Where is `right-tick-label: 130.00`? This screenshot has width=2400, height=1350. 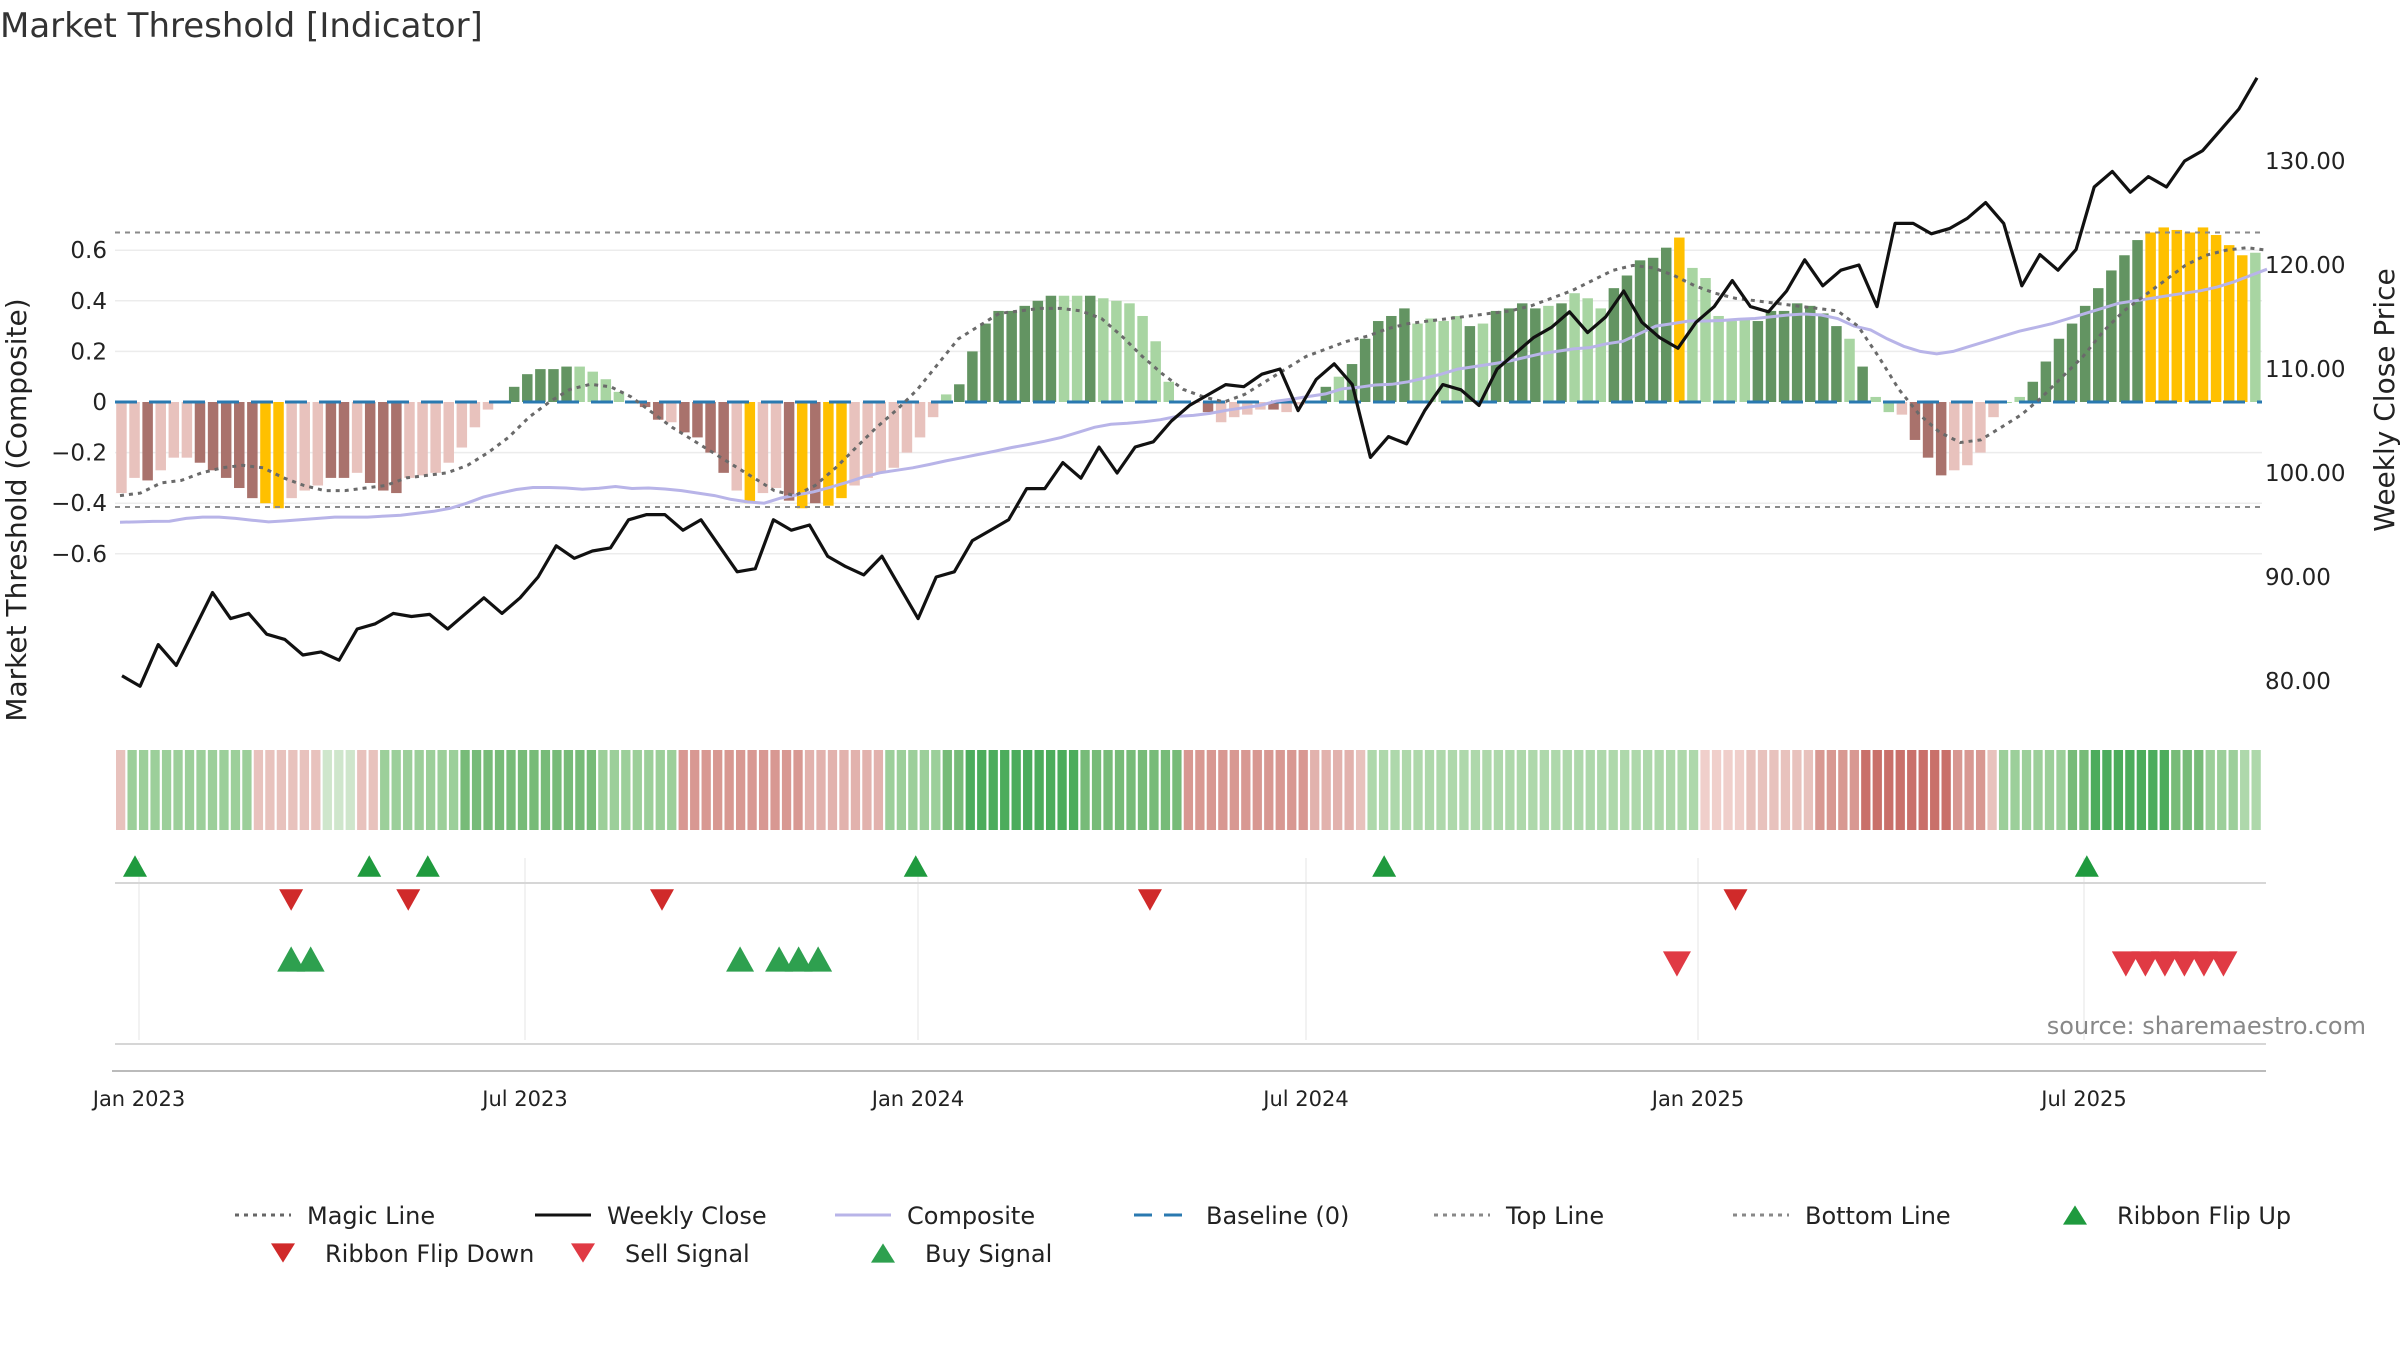 right-tick-label: 130.00 is located at coordinates (2305, 162).